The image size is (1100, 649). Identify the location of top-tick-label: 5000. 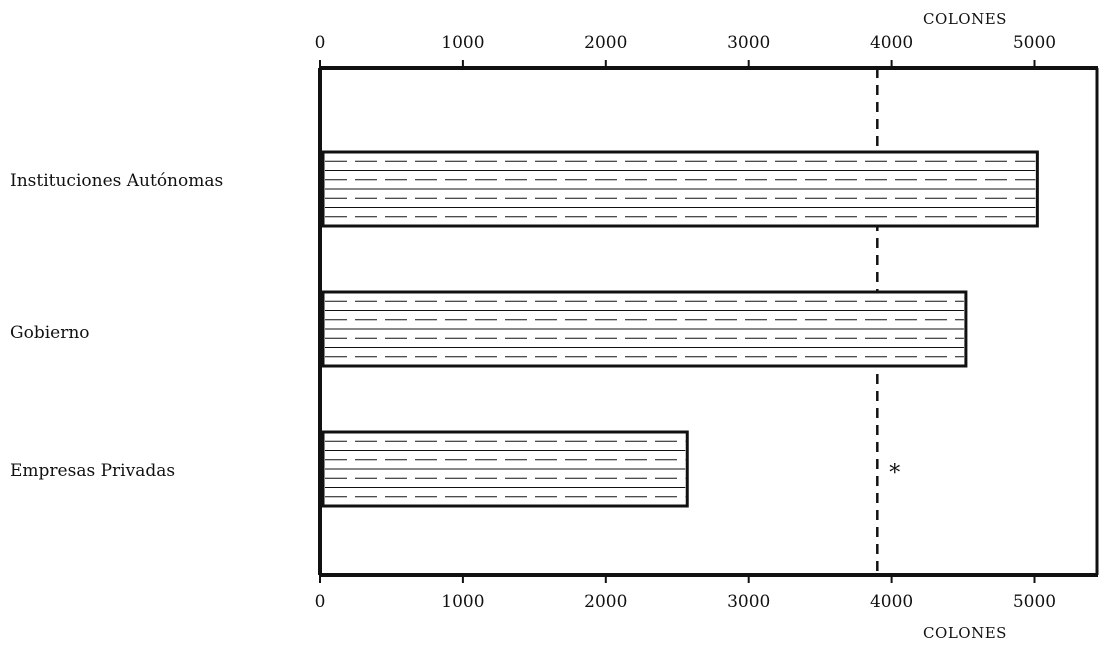
(1034, 43).